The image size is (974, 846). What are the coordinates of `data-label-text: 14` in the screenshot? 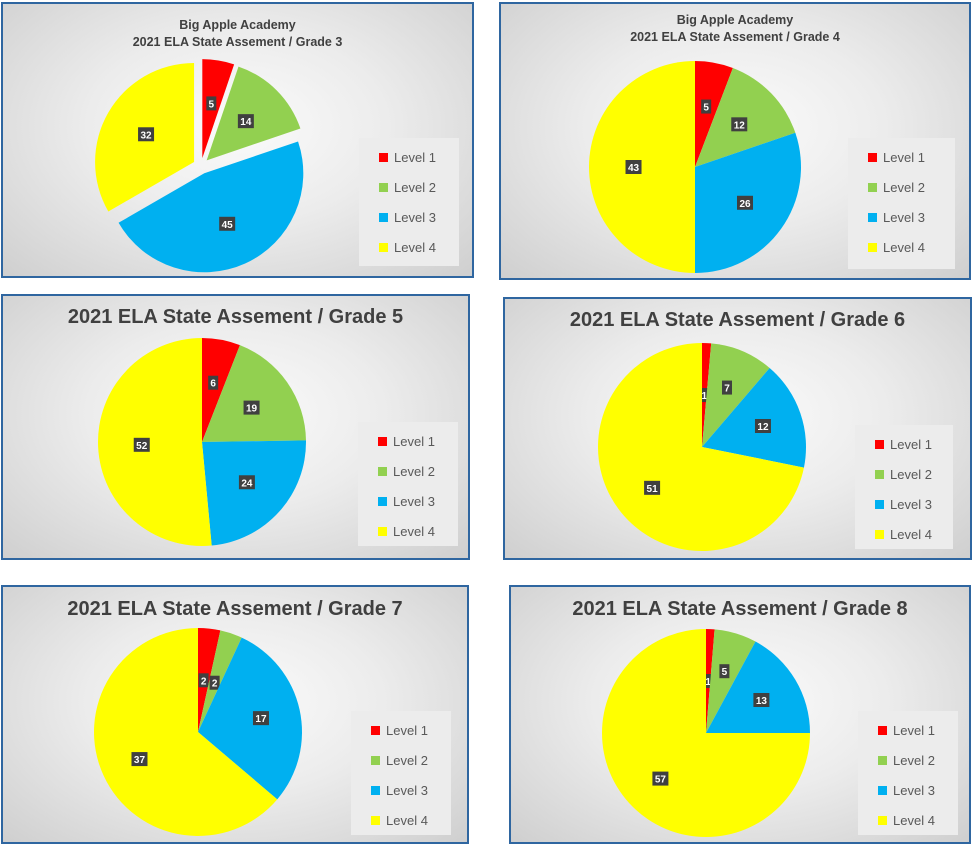 It's located at (246, 122).